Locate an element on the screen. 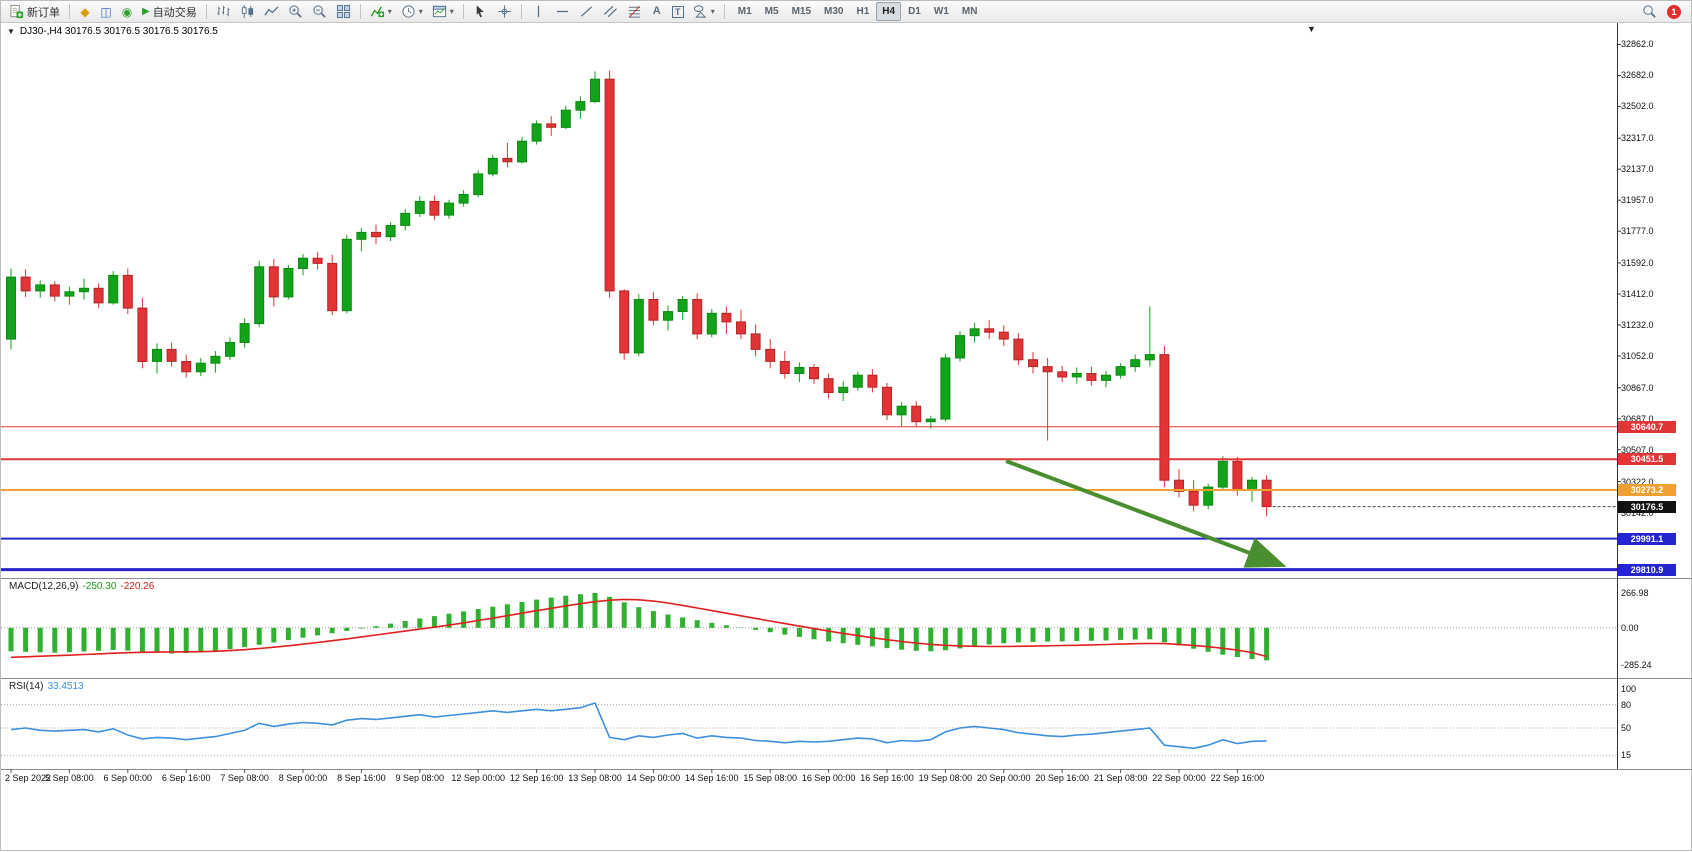 This screenshot has width=1692, height=852. community-button: ◫ is located at coordinates (106, 12).